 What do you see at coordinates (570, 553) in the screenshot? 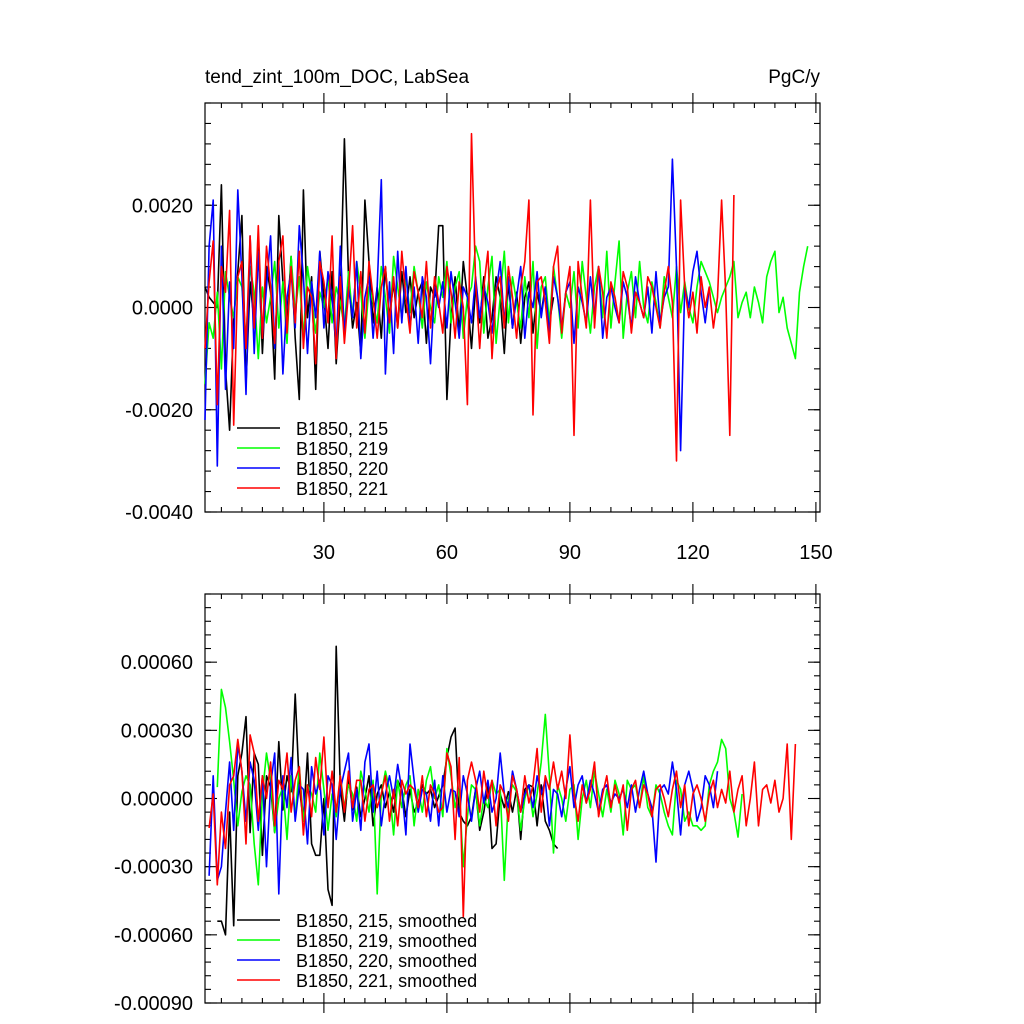
I see `x-tick-label: 90` at bounding box center [570, 553].